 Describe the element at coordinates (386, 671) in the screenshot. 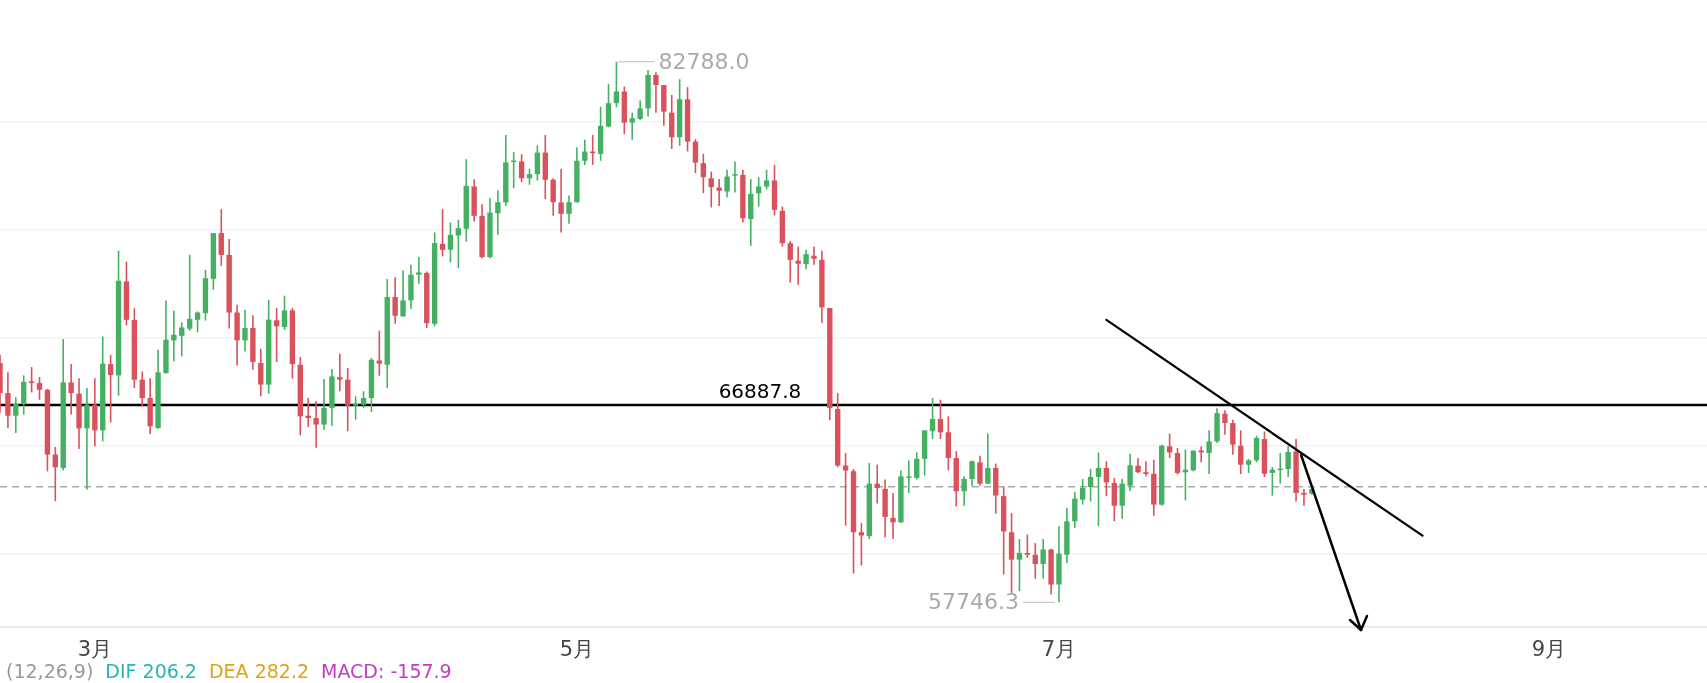

I see `text: MACD: -157.9` at that location.